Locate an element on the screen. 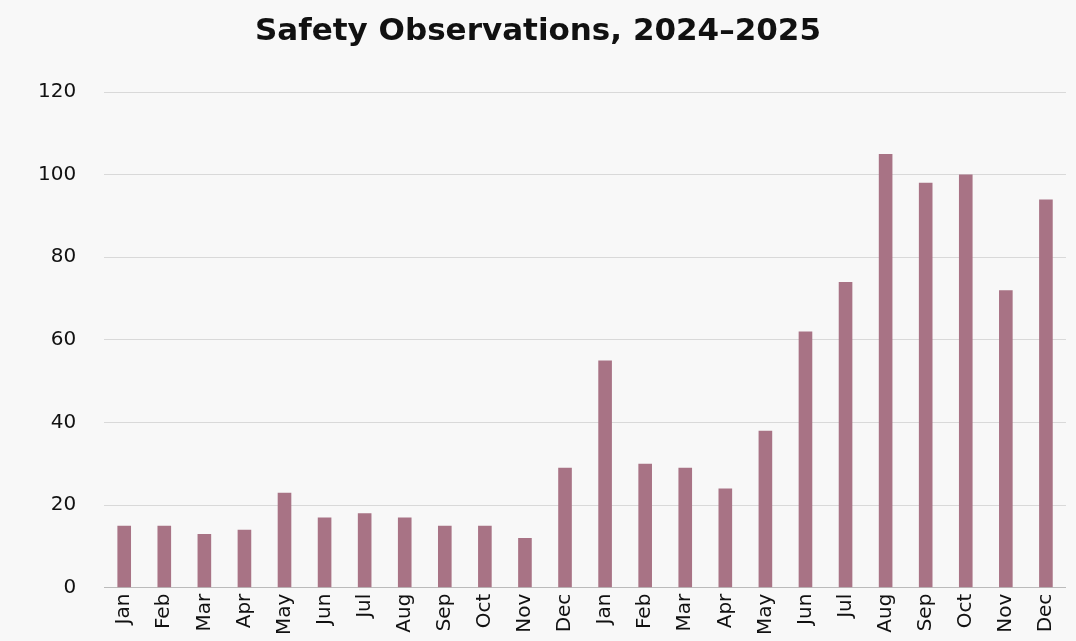 The width and height of the screenshot is (1076, 641). y-tick-label: 0 is located at coordinates (70, 585).